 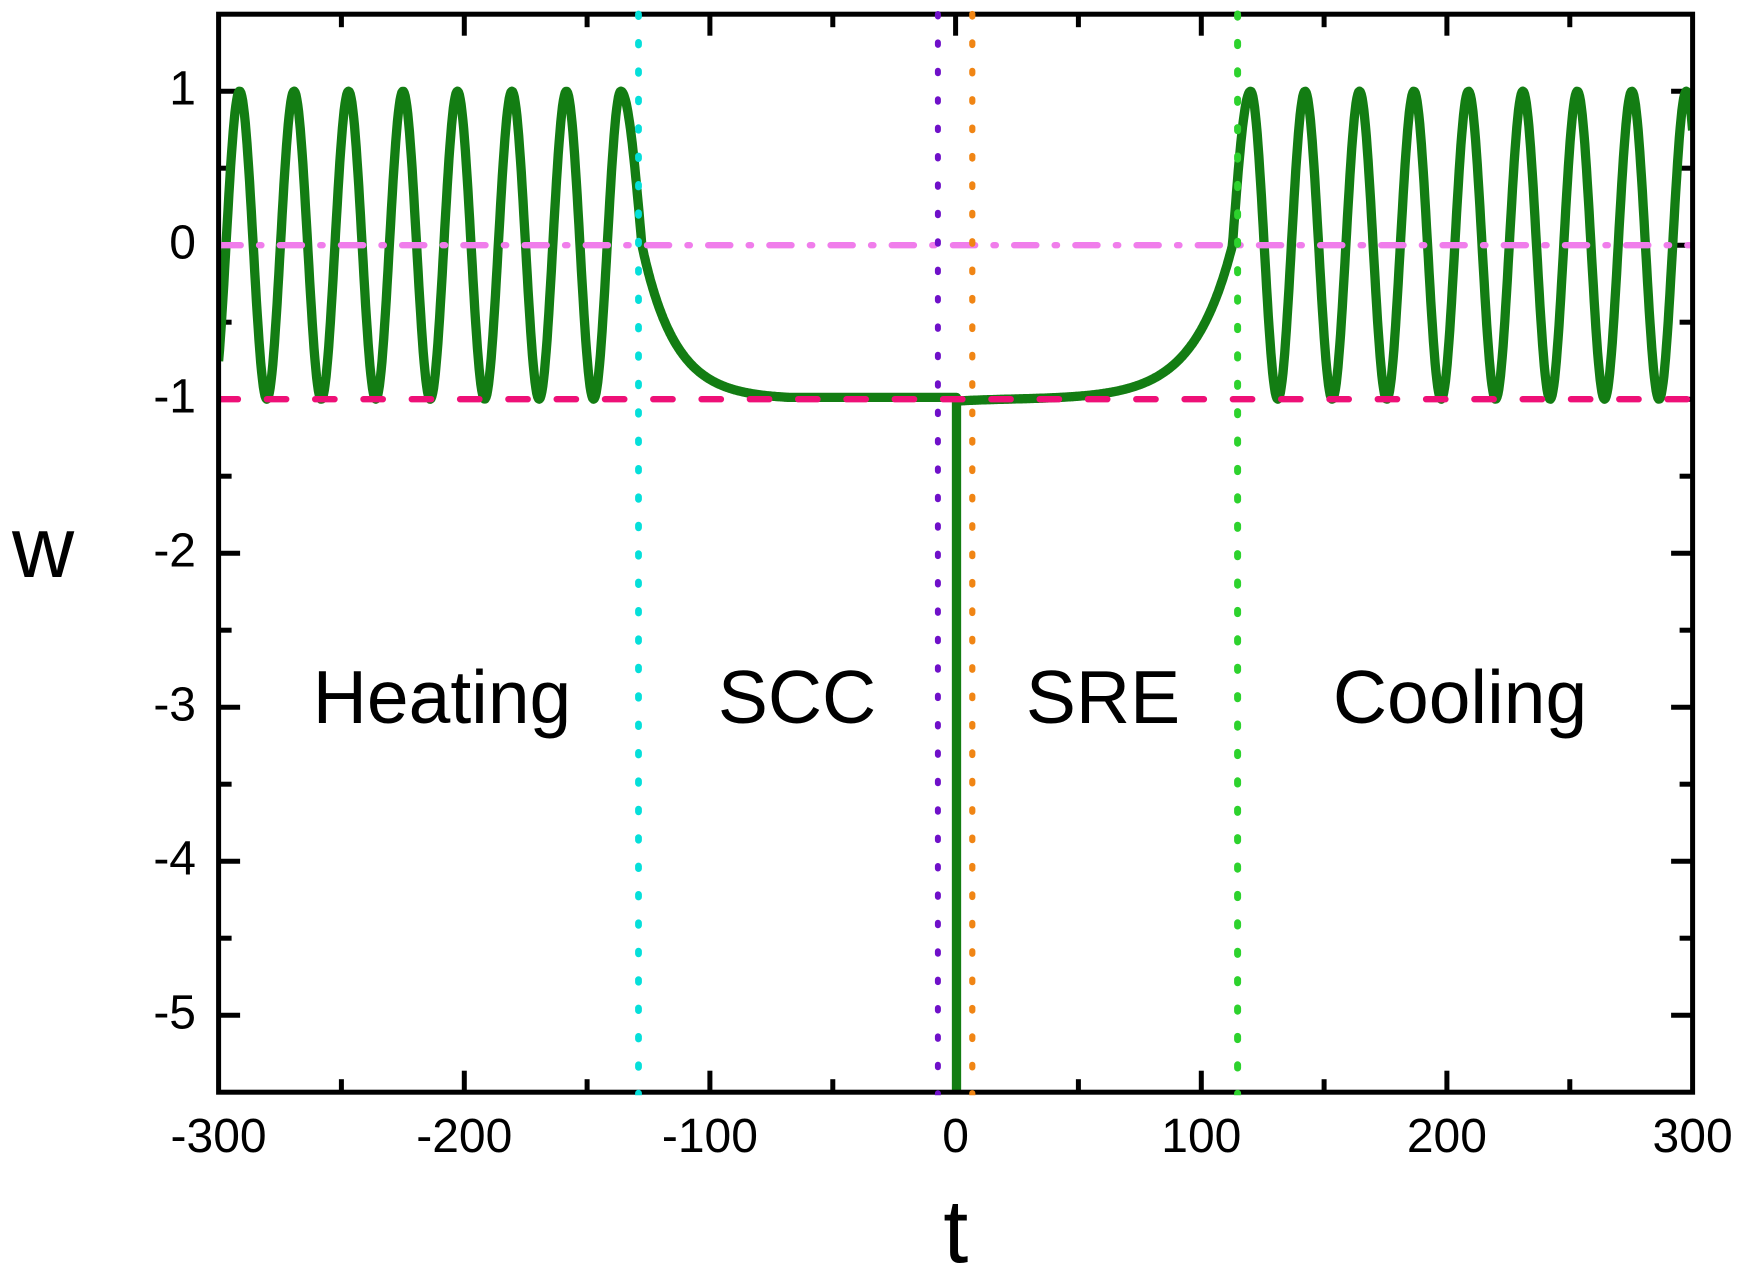 What do you see at coordinates (219, 1136) in the screenshot?
I see `svg-text: -300` at bounding box center [219, 1136].